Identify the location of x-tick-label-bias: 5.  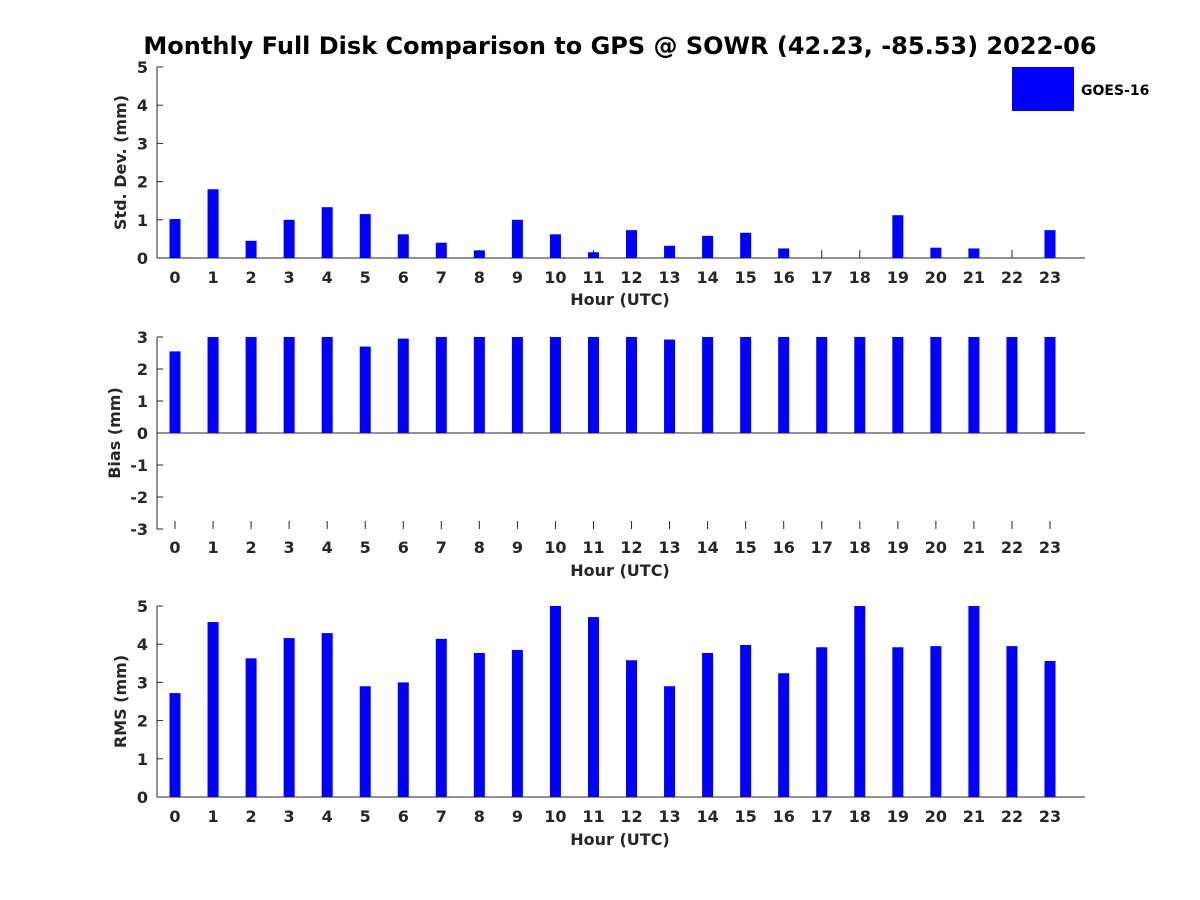
(365, 547).